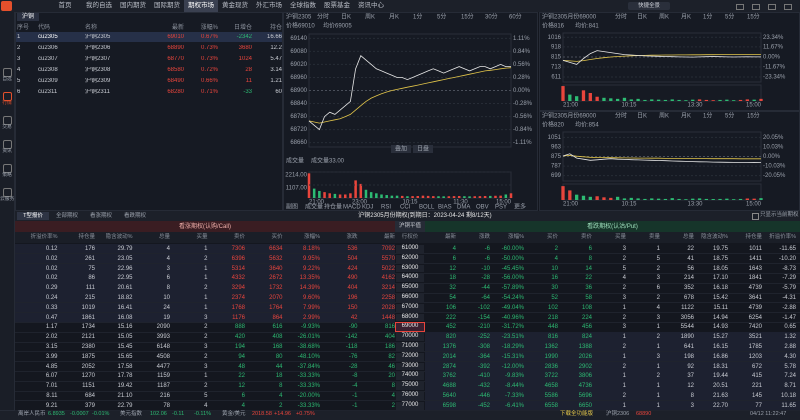 Image resolution: width=800 pixels, height=420 pixels. Describe the element at coordinates (33, 216) in the screenshot. I see `option-tab: T型报价` at that location.